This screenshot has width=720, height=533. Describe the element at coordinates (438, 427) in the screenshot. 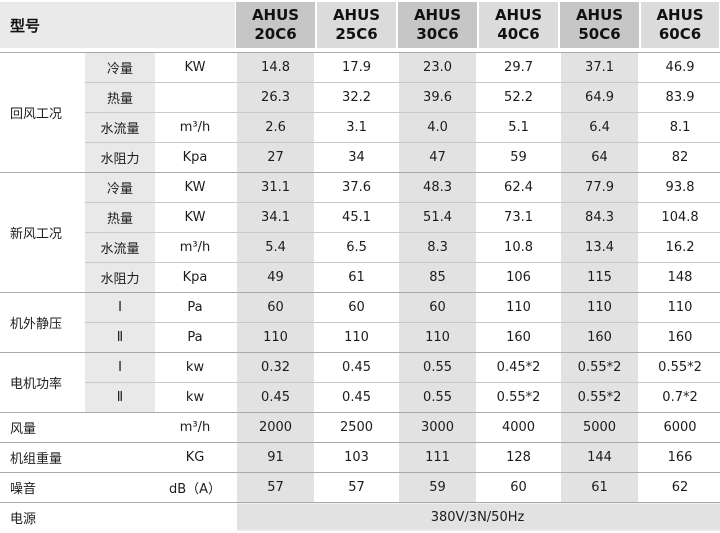

I see `value-cell: 3000` at that location.